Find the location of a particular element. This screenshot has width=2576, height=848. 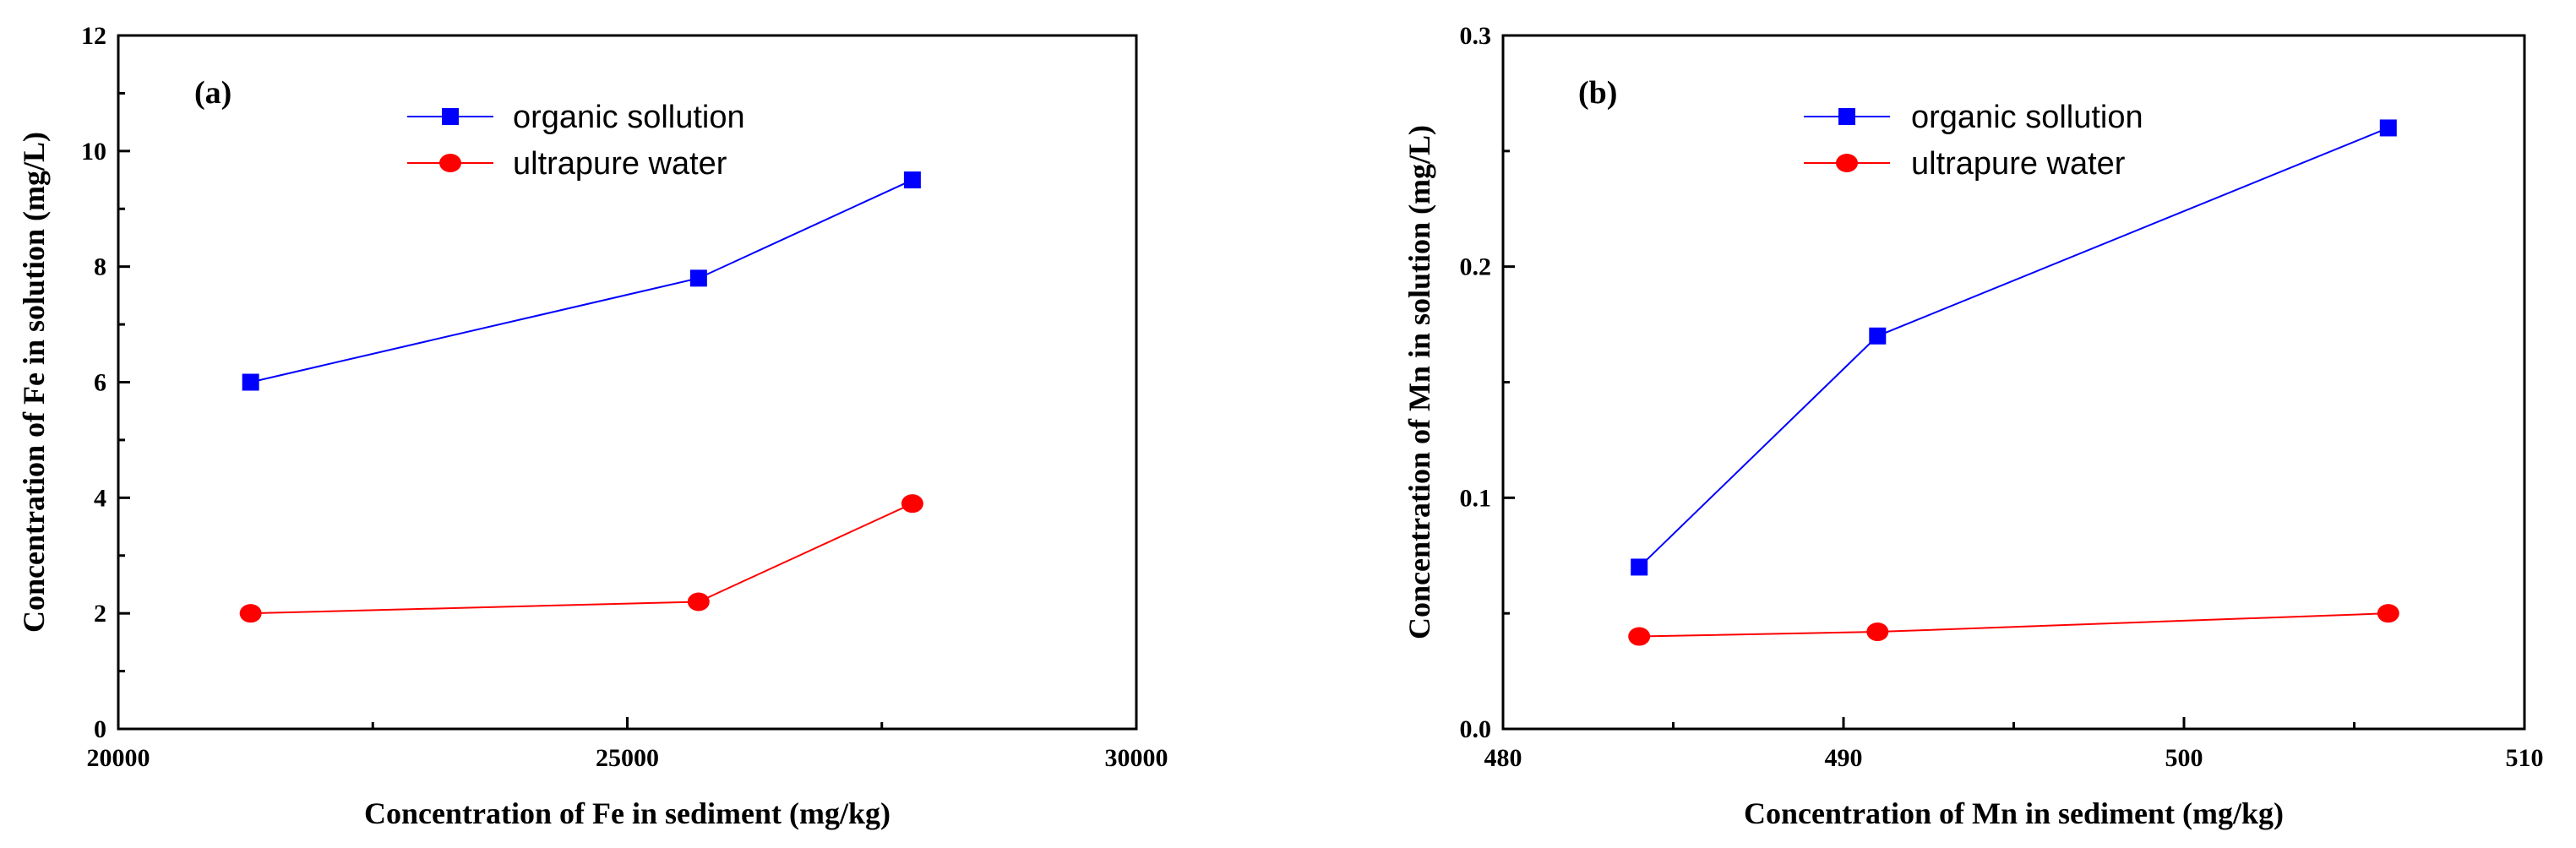

y-tick-label: 4 is located at coordinates (100, 498).